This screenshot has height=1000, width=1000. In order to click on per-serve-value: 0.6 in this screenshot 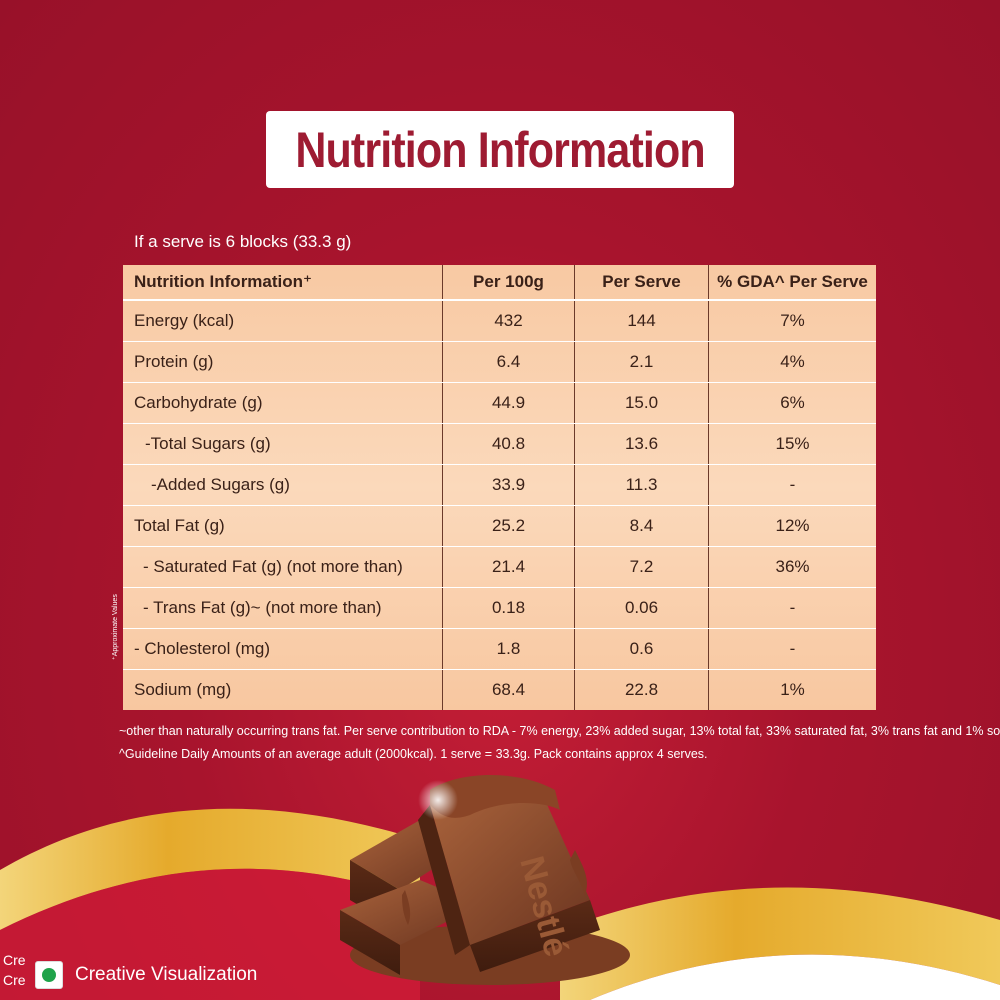, I will do `click(641, 649)`.